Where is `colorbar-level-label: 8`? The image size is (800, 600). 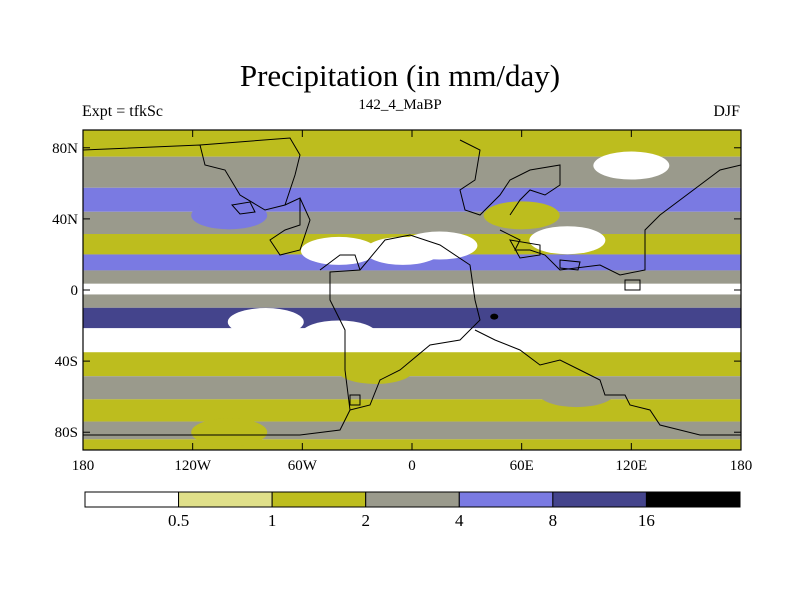 colorbar-level-label: 8 is located at coordinates (553, 520).